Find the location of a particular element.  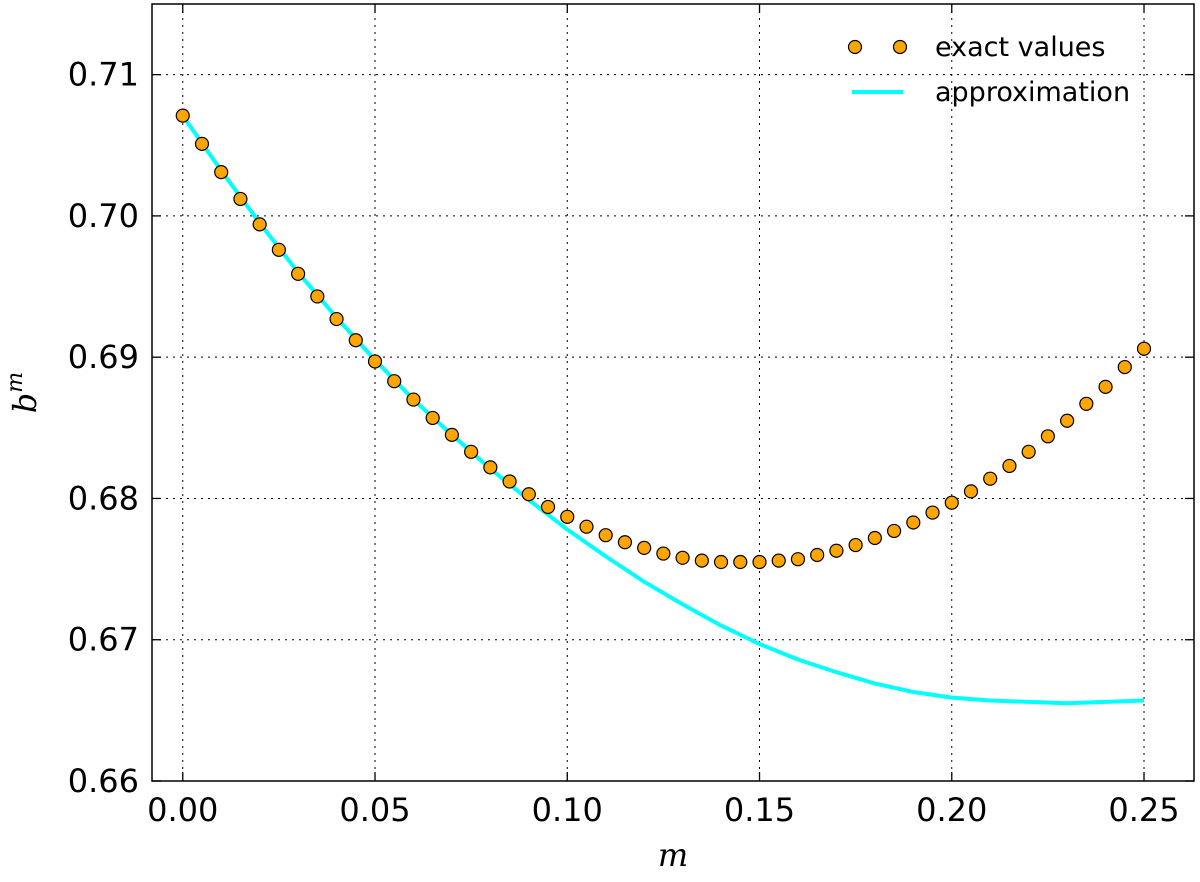

x-tick-label: 0.15 is located at coordinates (759, 810).